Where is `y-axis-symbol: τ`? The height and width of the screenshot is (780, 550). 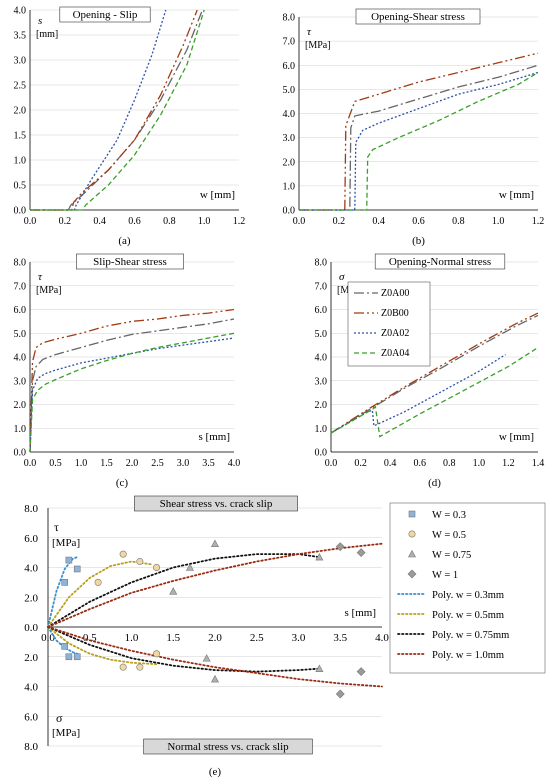 y-axis-symbol: τ is located at coordinates (309, 32).